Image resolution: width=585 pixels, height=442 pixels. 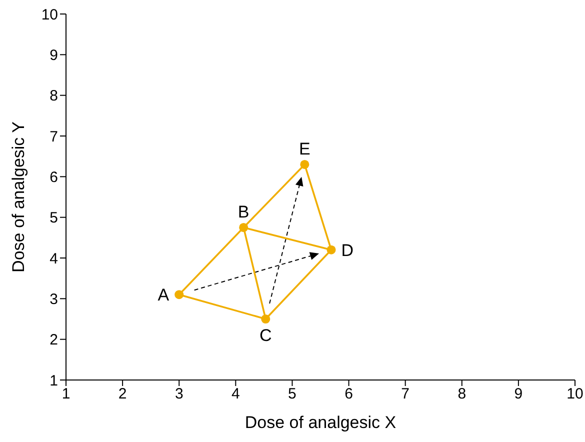 What do you see at coordinates (122, 394) in the screenshot?
I see `x-tick-label: 2` at bounding box center [122, 394].